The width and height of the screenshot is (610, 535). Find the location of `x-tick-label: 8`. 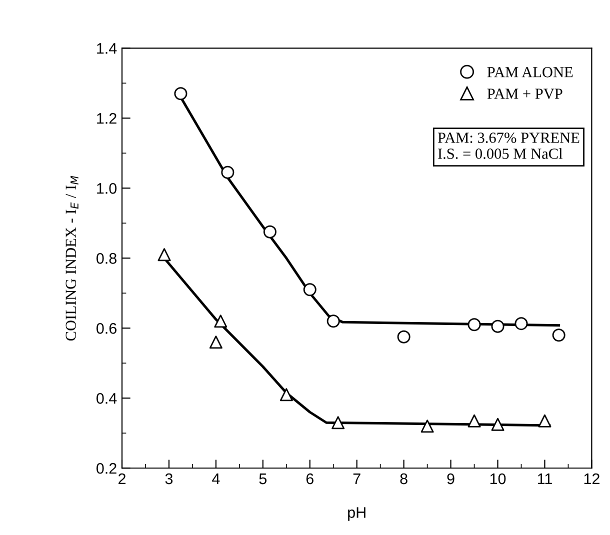

x-tick-label: 8 is located at coordinates (404, 478).